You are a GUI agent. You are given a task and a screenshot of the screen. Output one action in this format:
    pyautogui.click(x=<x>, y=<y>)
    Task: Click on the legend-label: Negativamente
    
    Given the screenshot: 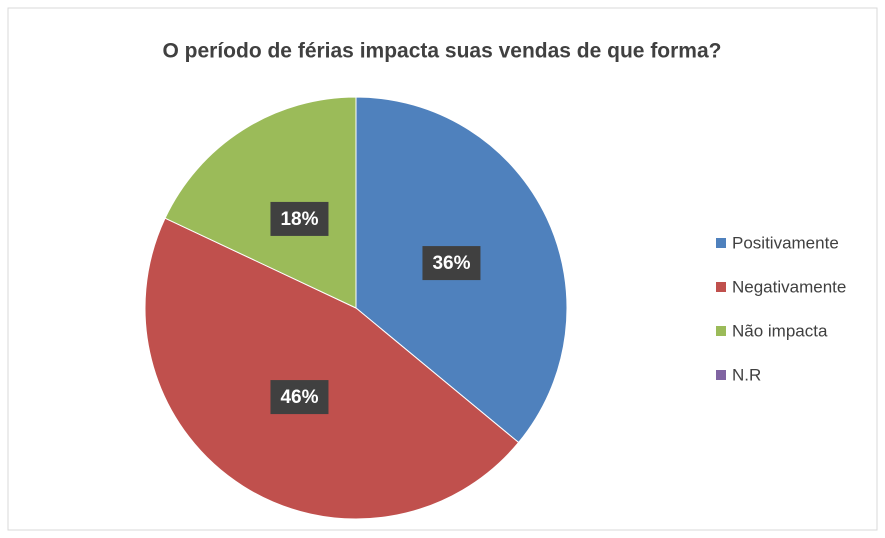 What is the action you would take?
    pyautogui.click(x=789, y=286)
    